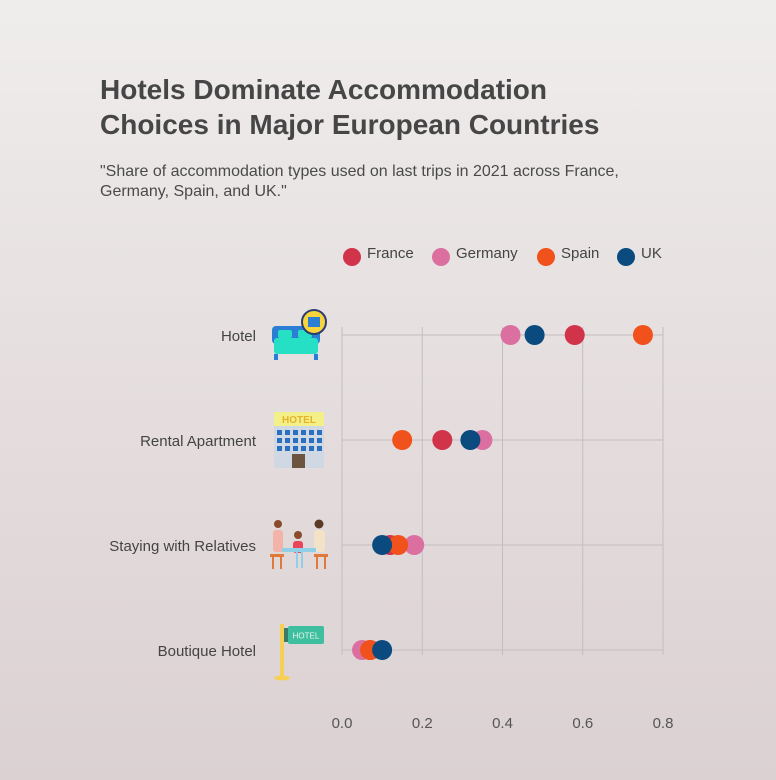 This screenshot has height=780, width=776. Describe the element at coordinates (182, 546) in the screenshot. I see `category-label: Staying with Relatives` at that location.